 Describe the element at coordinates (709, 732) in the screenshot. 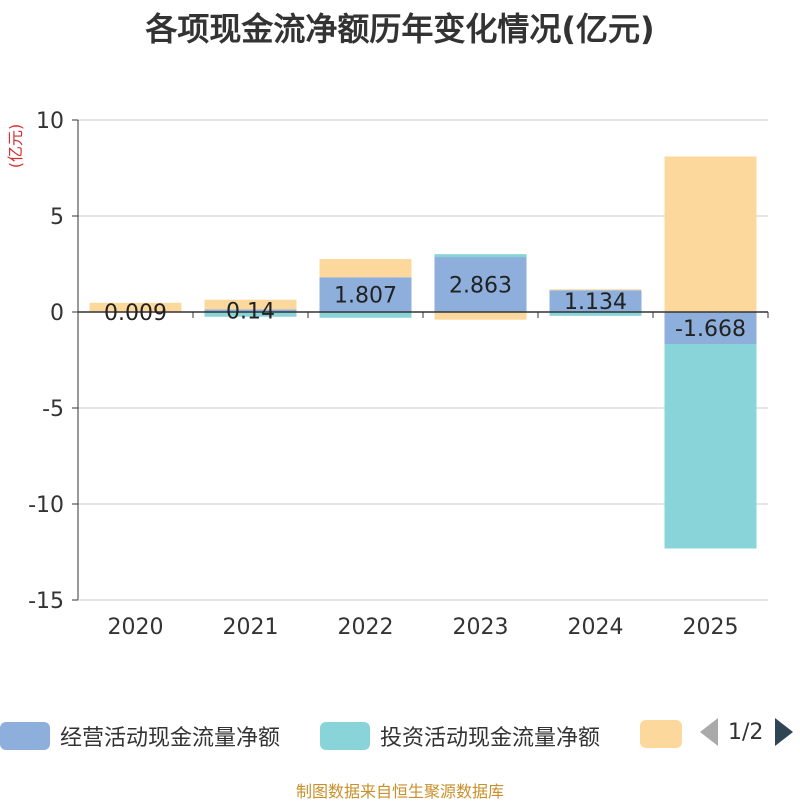

I see `prev-page-icon` at that location.